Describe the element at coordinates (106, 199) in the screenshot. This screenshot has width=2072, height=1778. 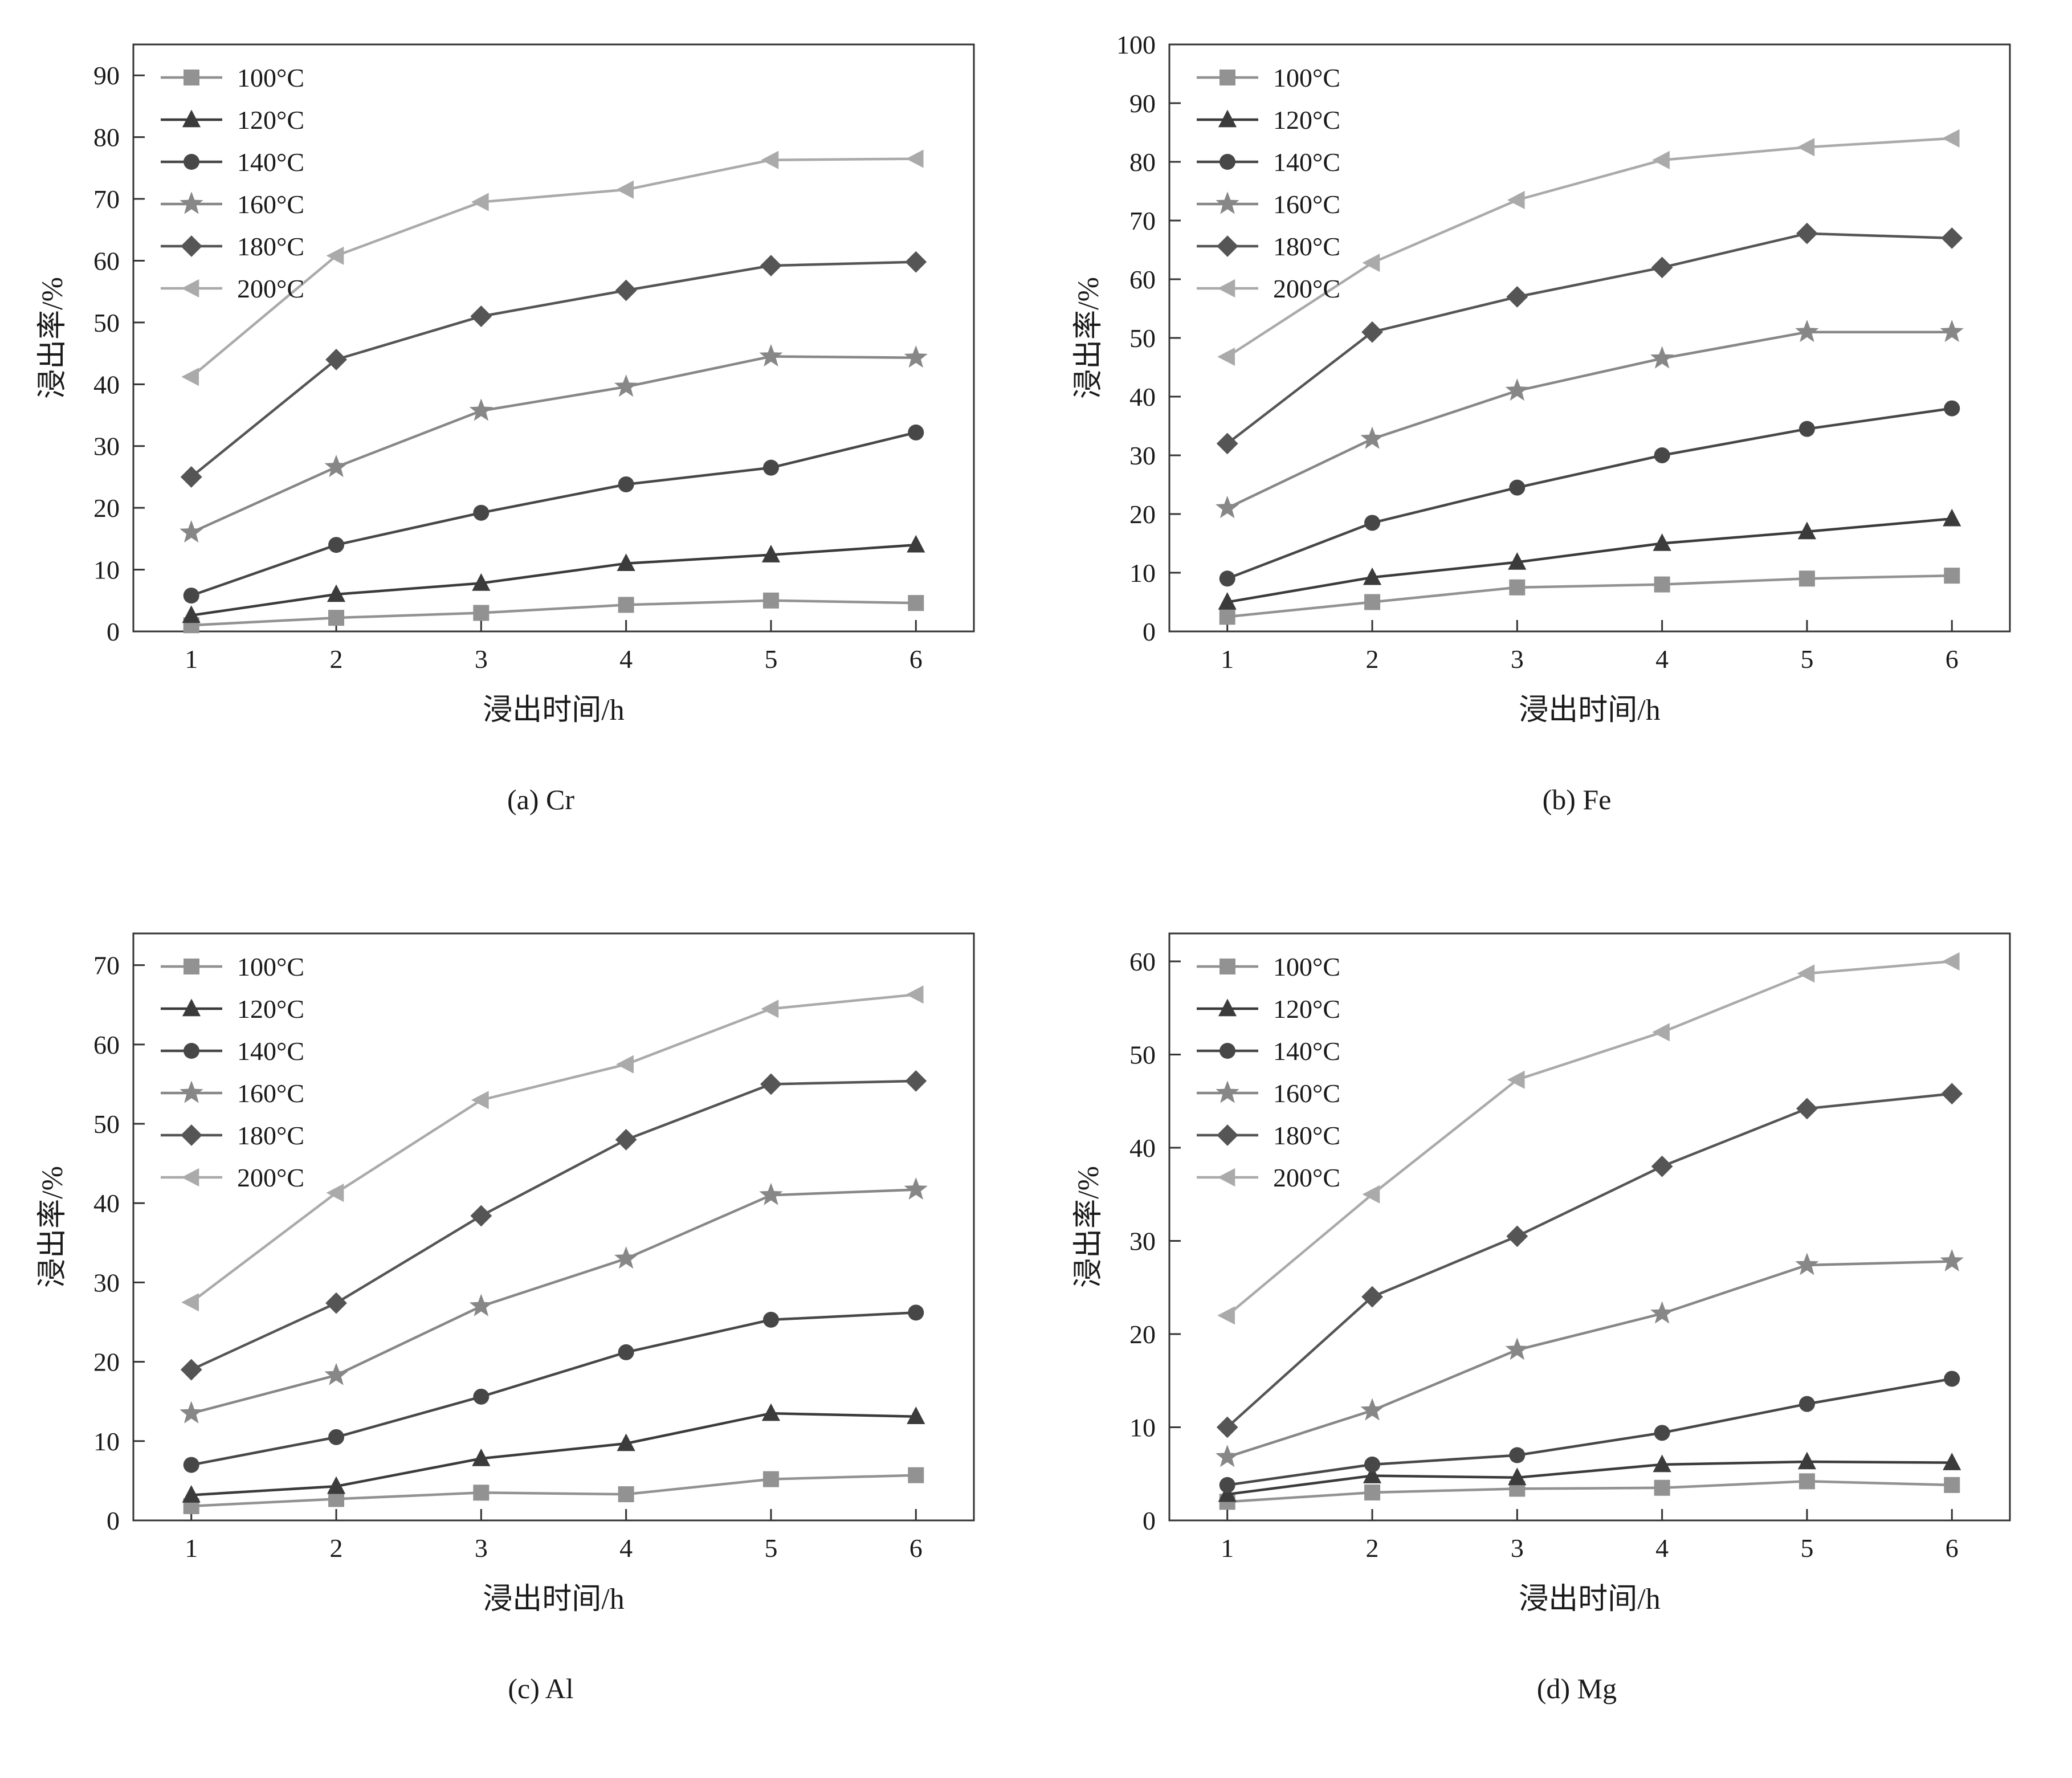
I see `y-tick-label: 70` at that location.